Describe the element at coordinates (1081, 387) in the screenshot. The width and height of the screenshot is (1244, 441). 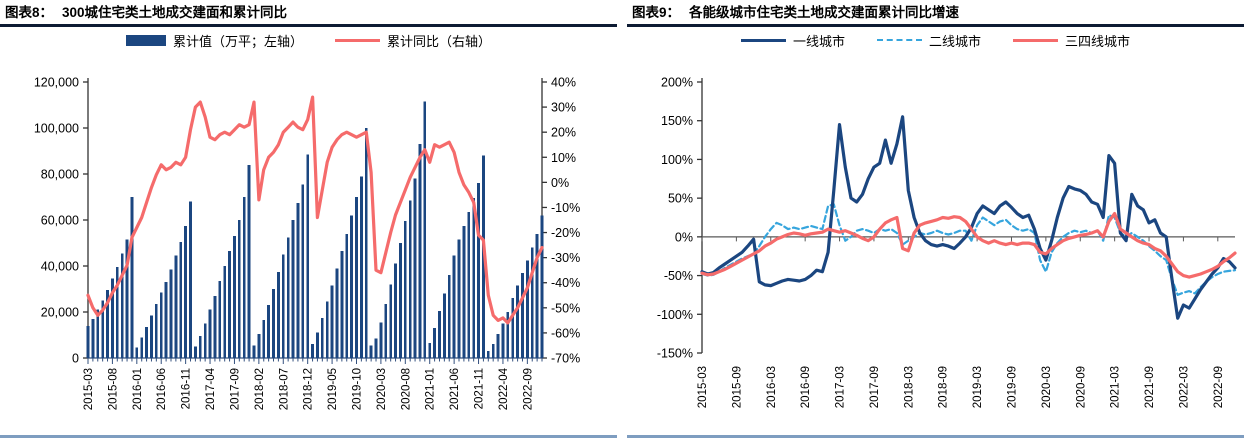
I see `svg-text: 2020-09` at that location.